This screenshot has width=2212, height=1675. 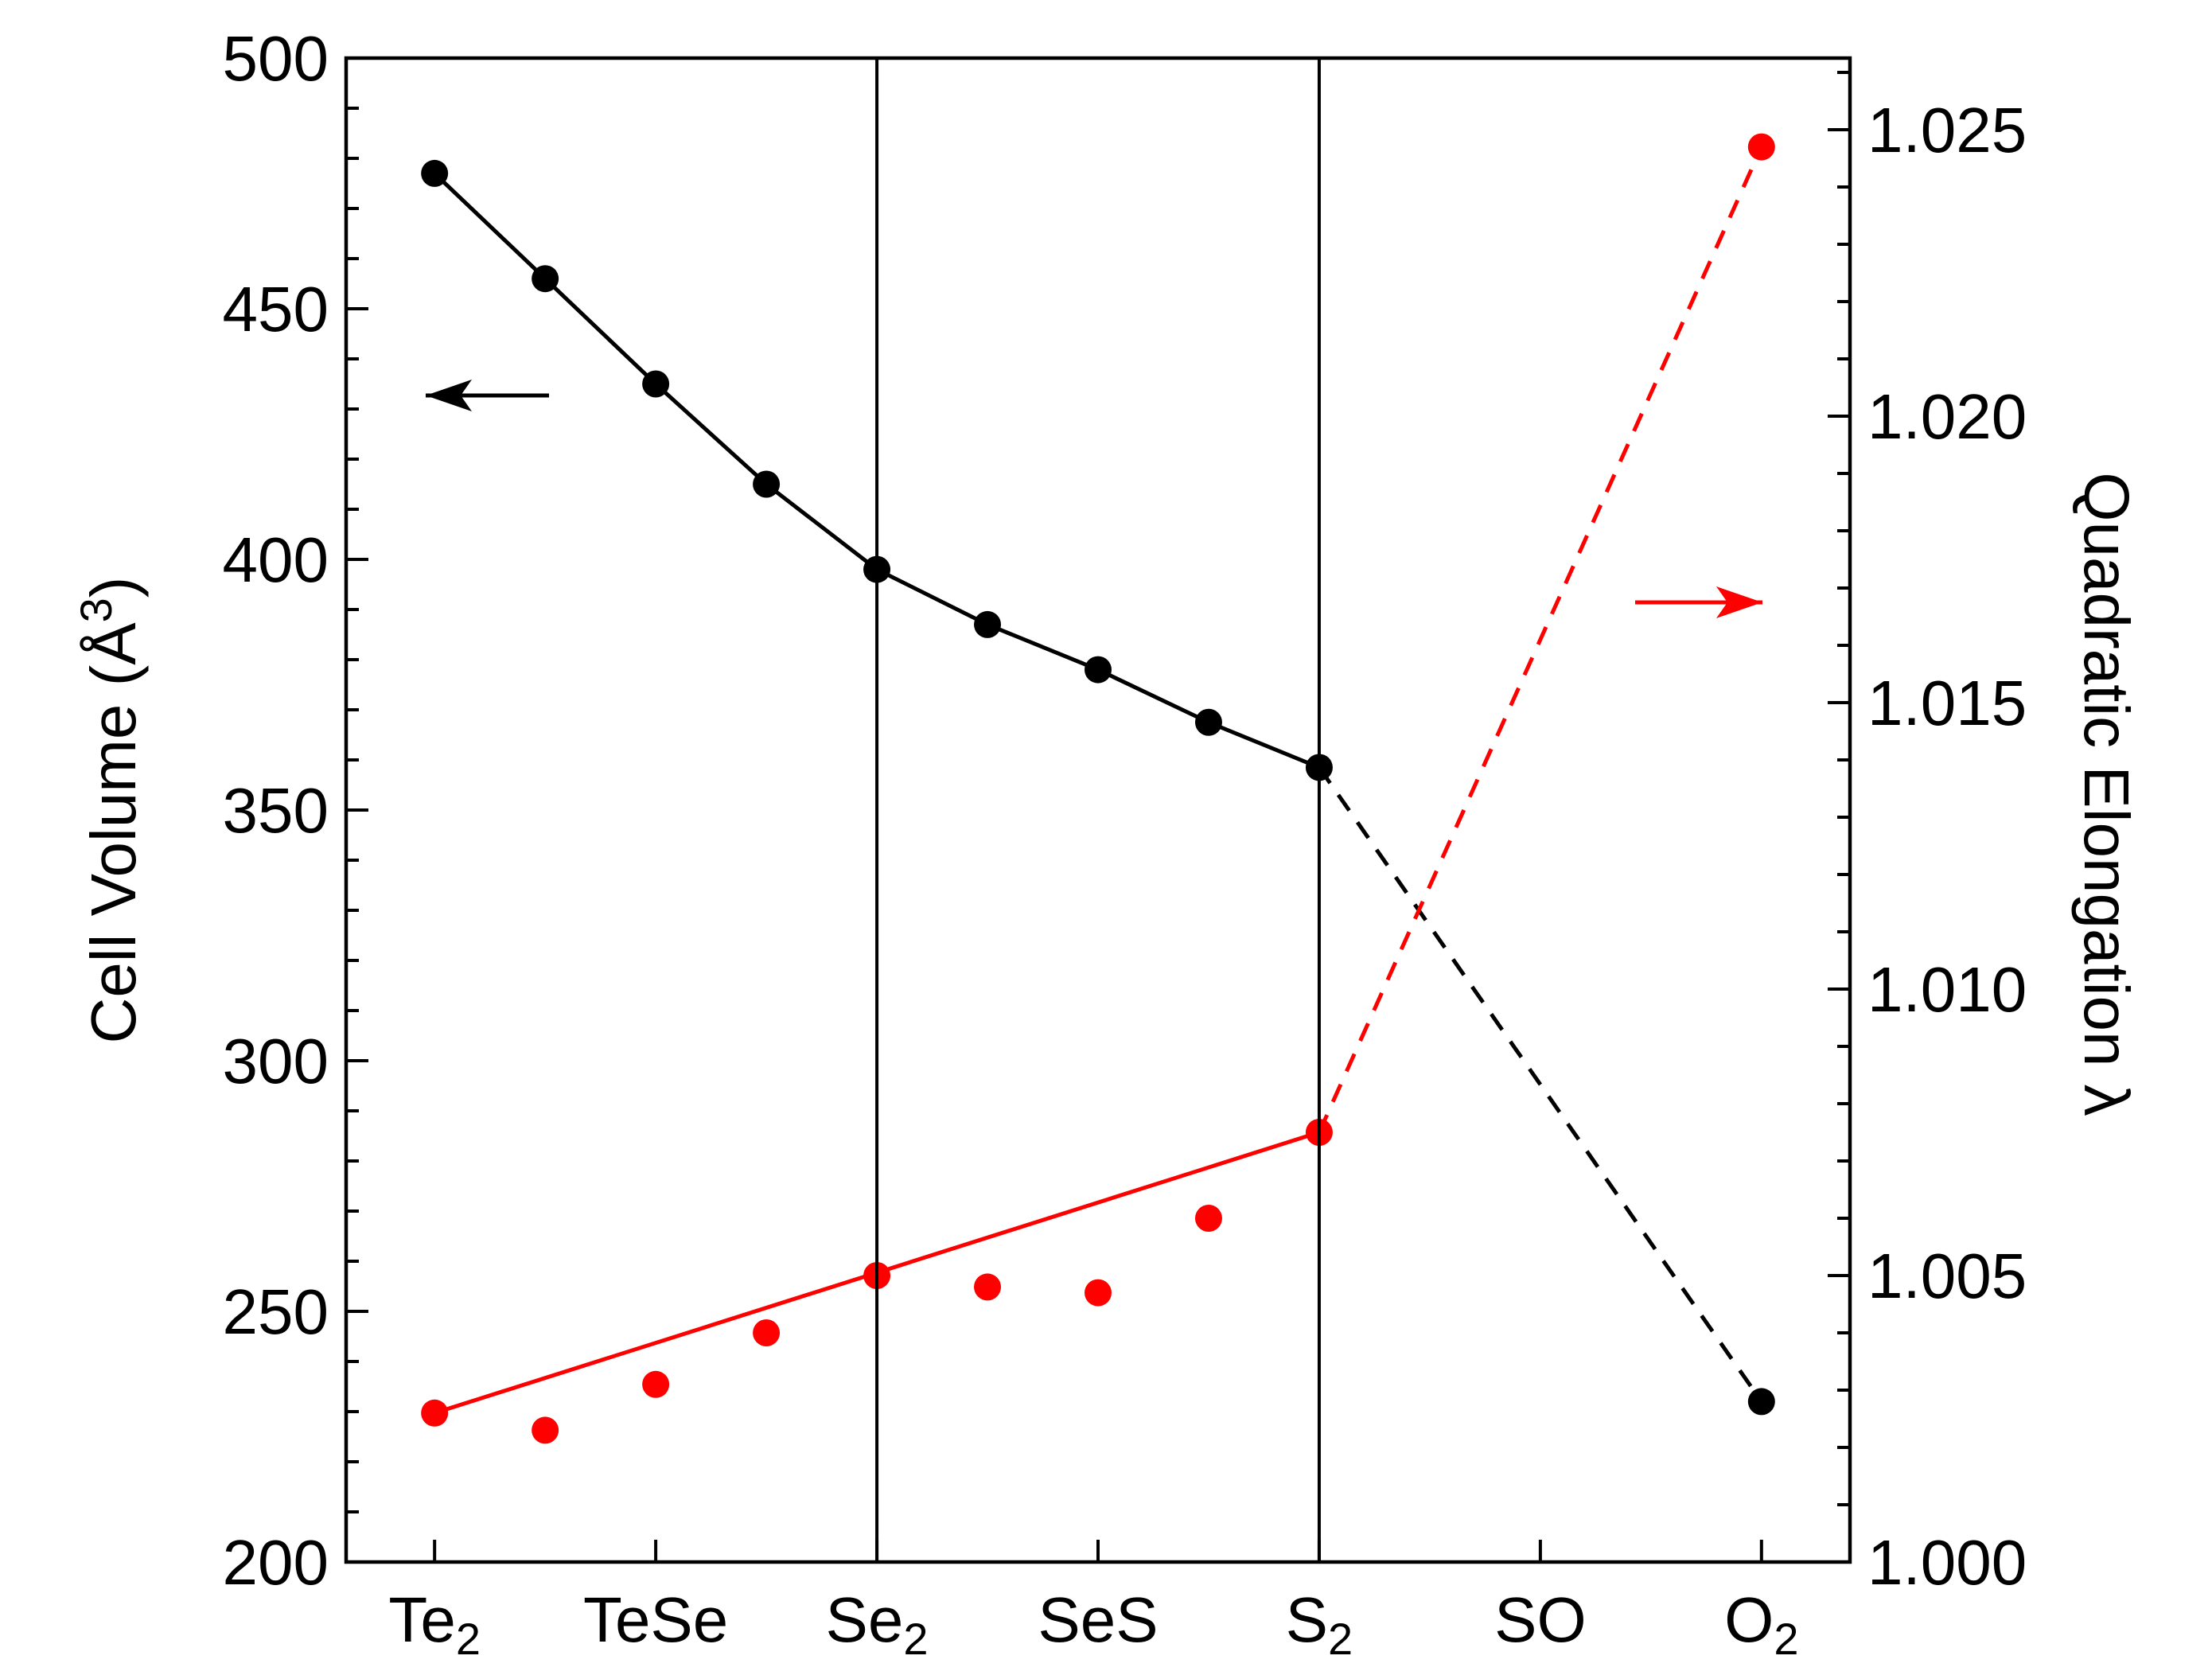 What do you see at coordinates (1319, 1624) in the screenshot?
I see `x-tick-label: S2` at bounding box center [1319, 1624].